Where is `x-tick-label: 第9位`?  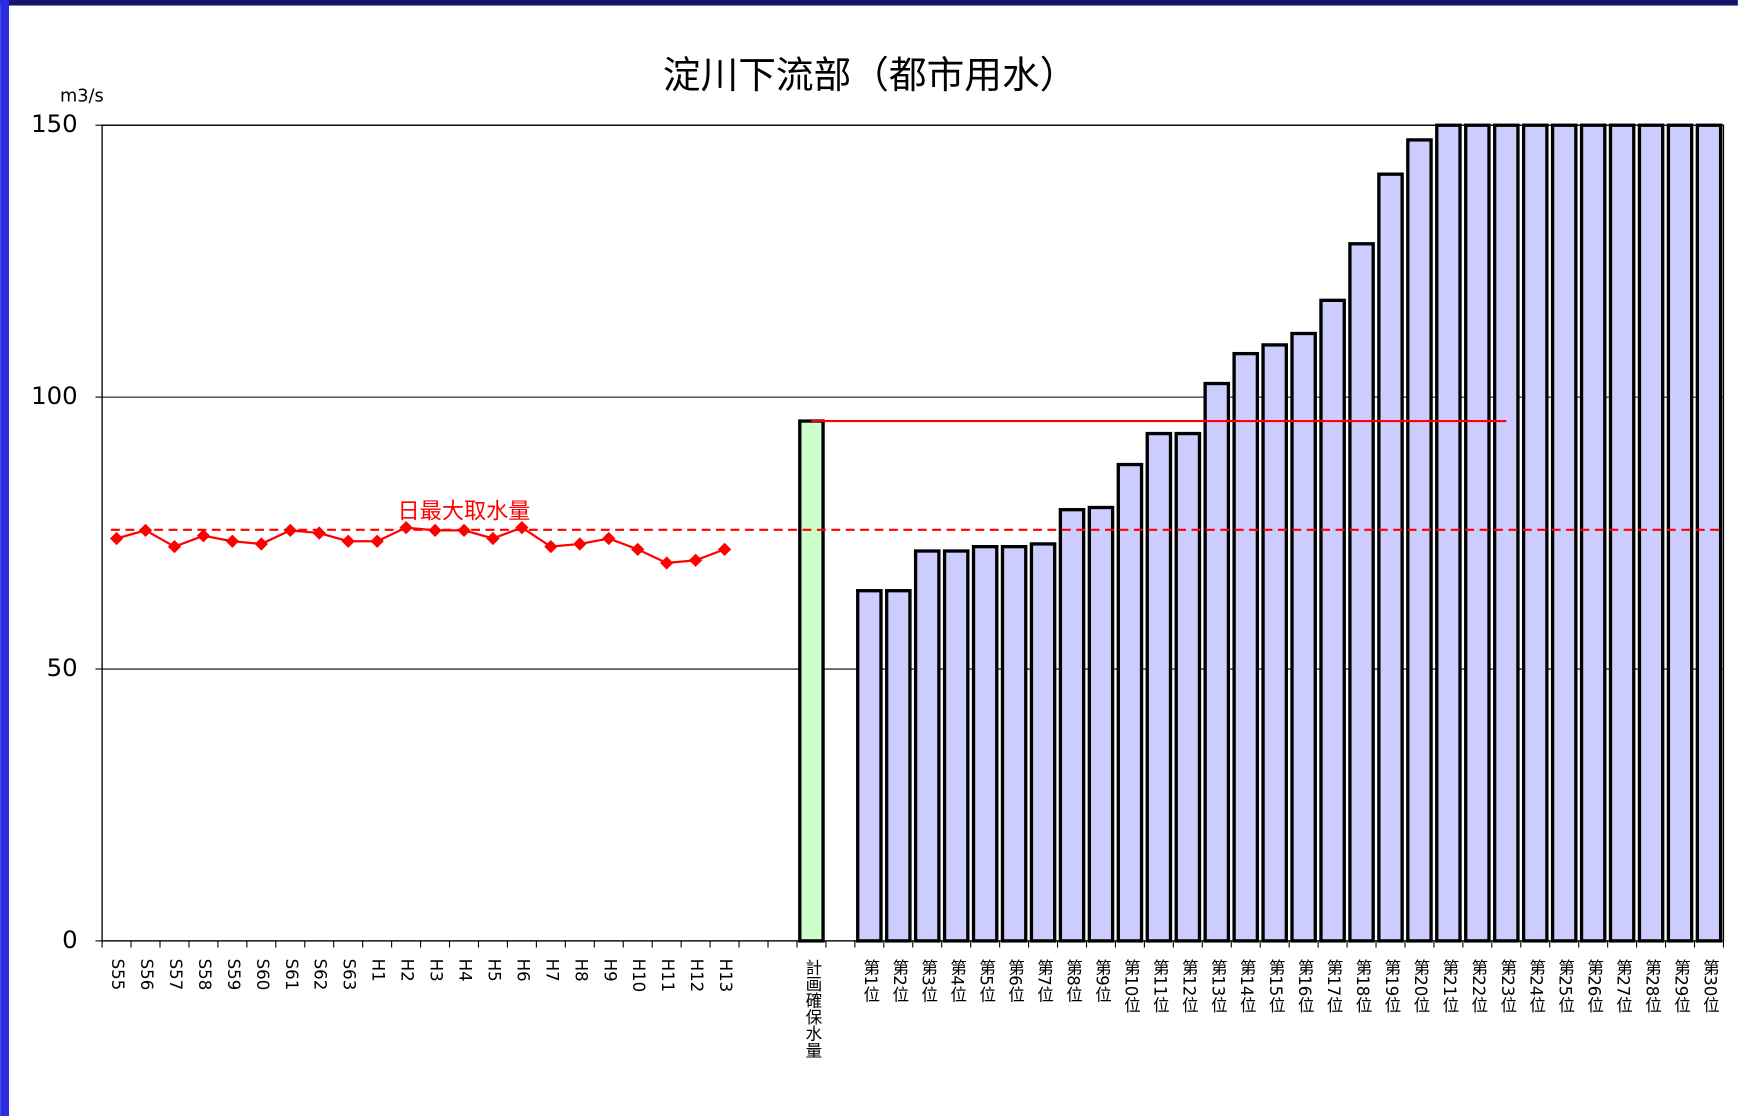
x-tick-label: 第9位 is located at coordinates (1101, 980).